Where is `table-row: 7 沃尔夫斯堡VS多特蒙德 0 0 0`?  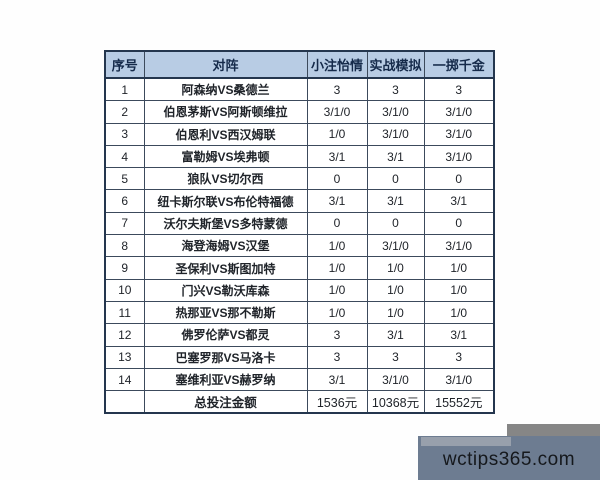 table-row: 7 沃尔夫斯堡VS多特蒙德 0 0 0 is located at coordinates (299, 223).